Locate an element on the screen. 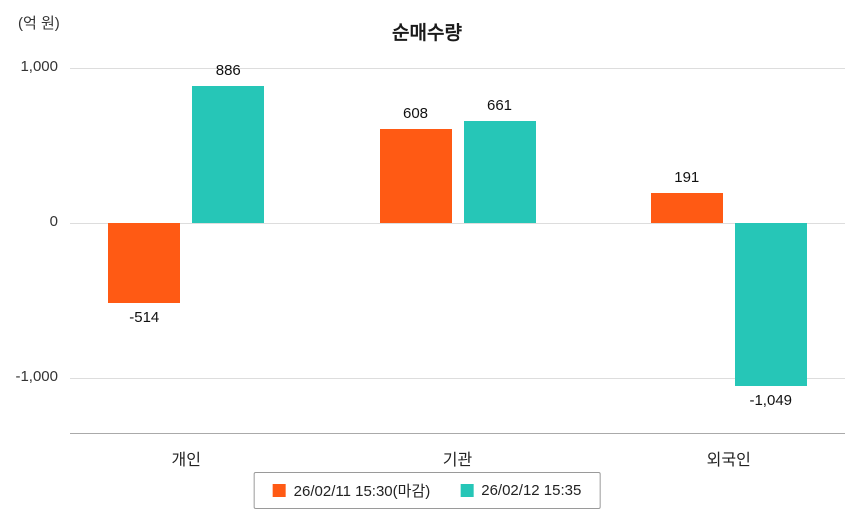  bar-value-label: 191 is located at coordinates (687, 178).